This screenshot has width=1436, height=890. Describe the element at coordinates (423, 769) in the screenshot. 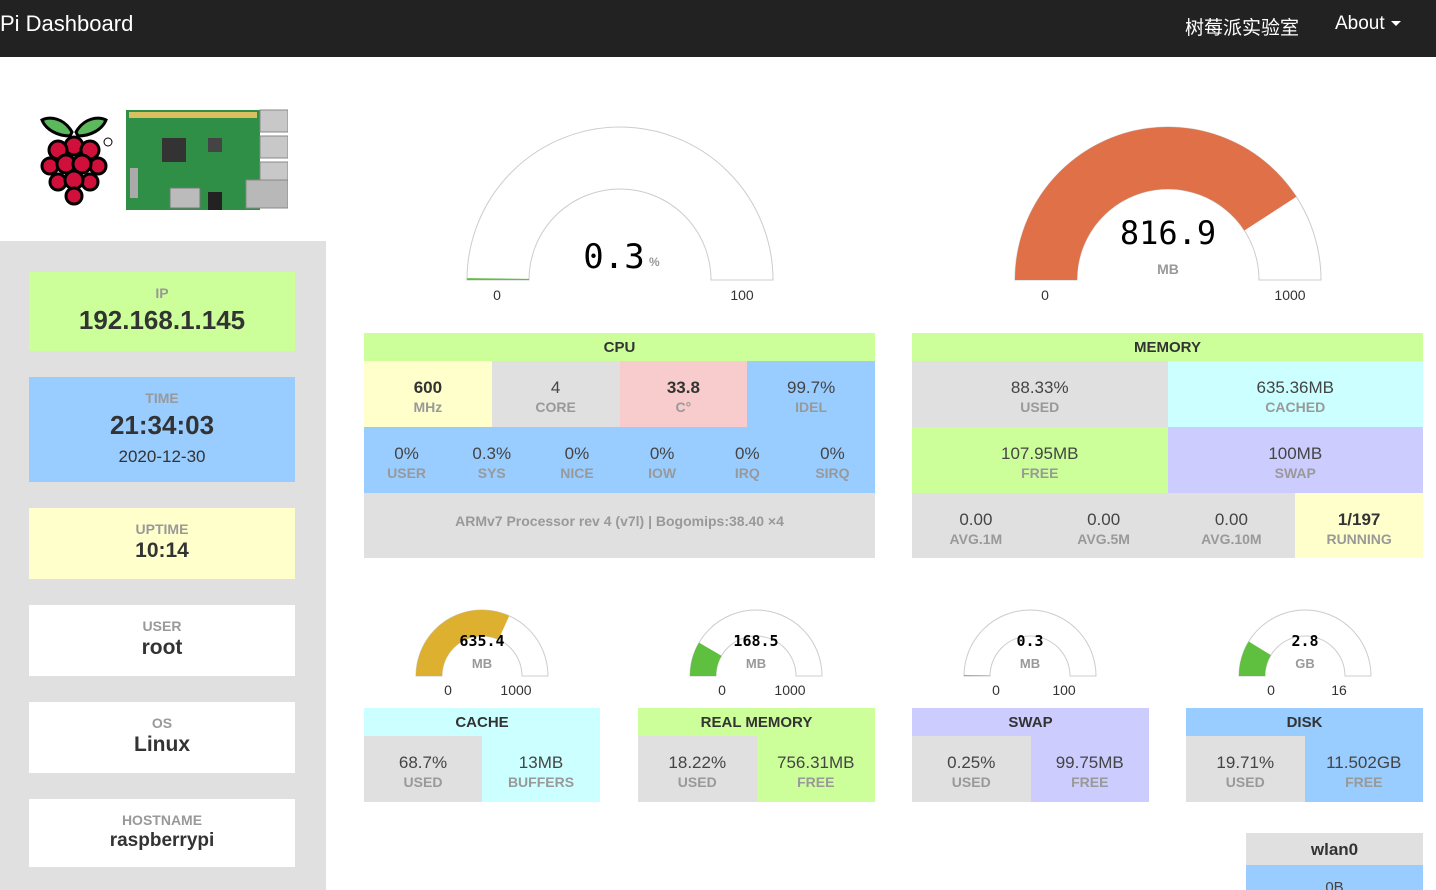

I see `cache-used-cell: 68.7% USED` at that location.